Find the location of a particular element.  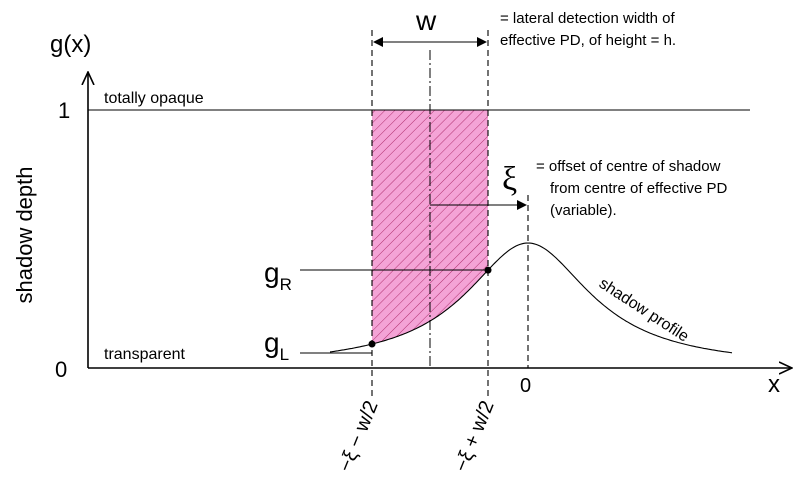

gl-sub: L is located at coordinates (284, 354).